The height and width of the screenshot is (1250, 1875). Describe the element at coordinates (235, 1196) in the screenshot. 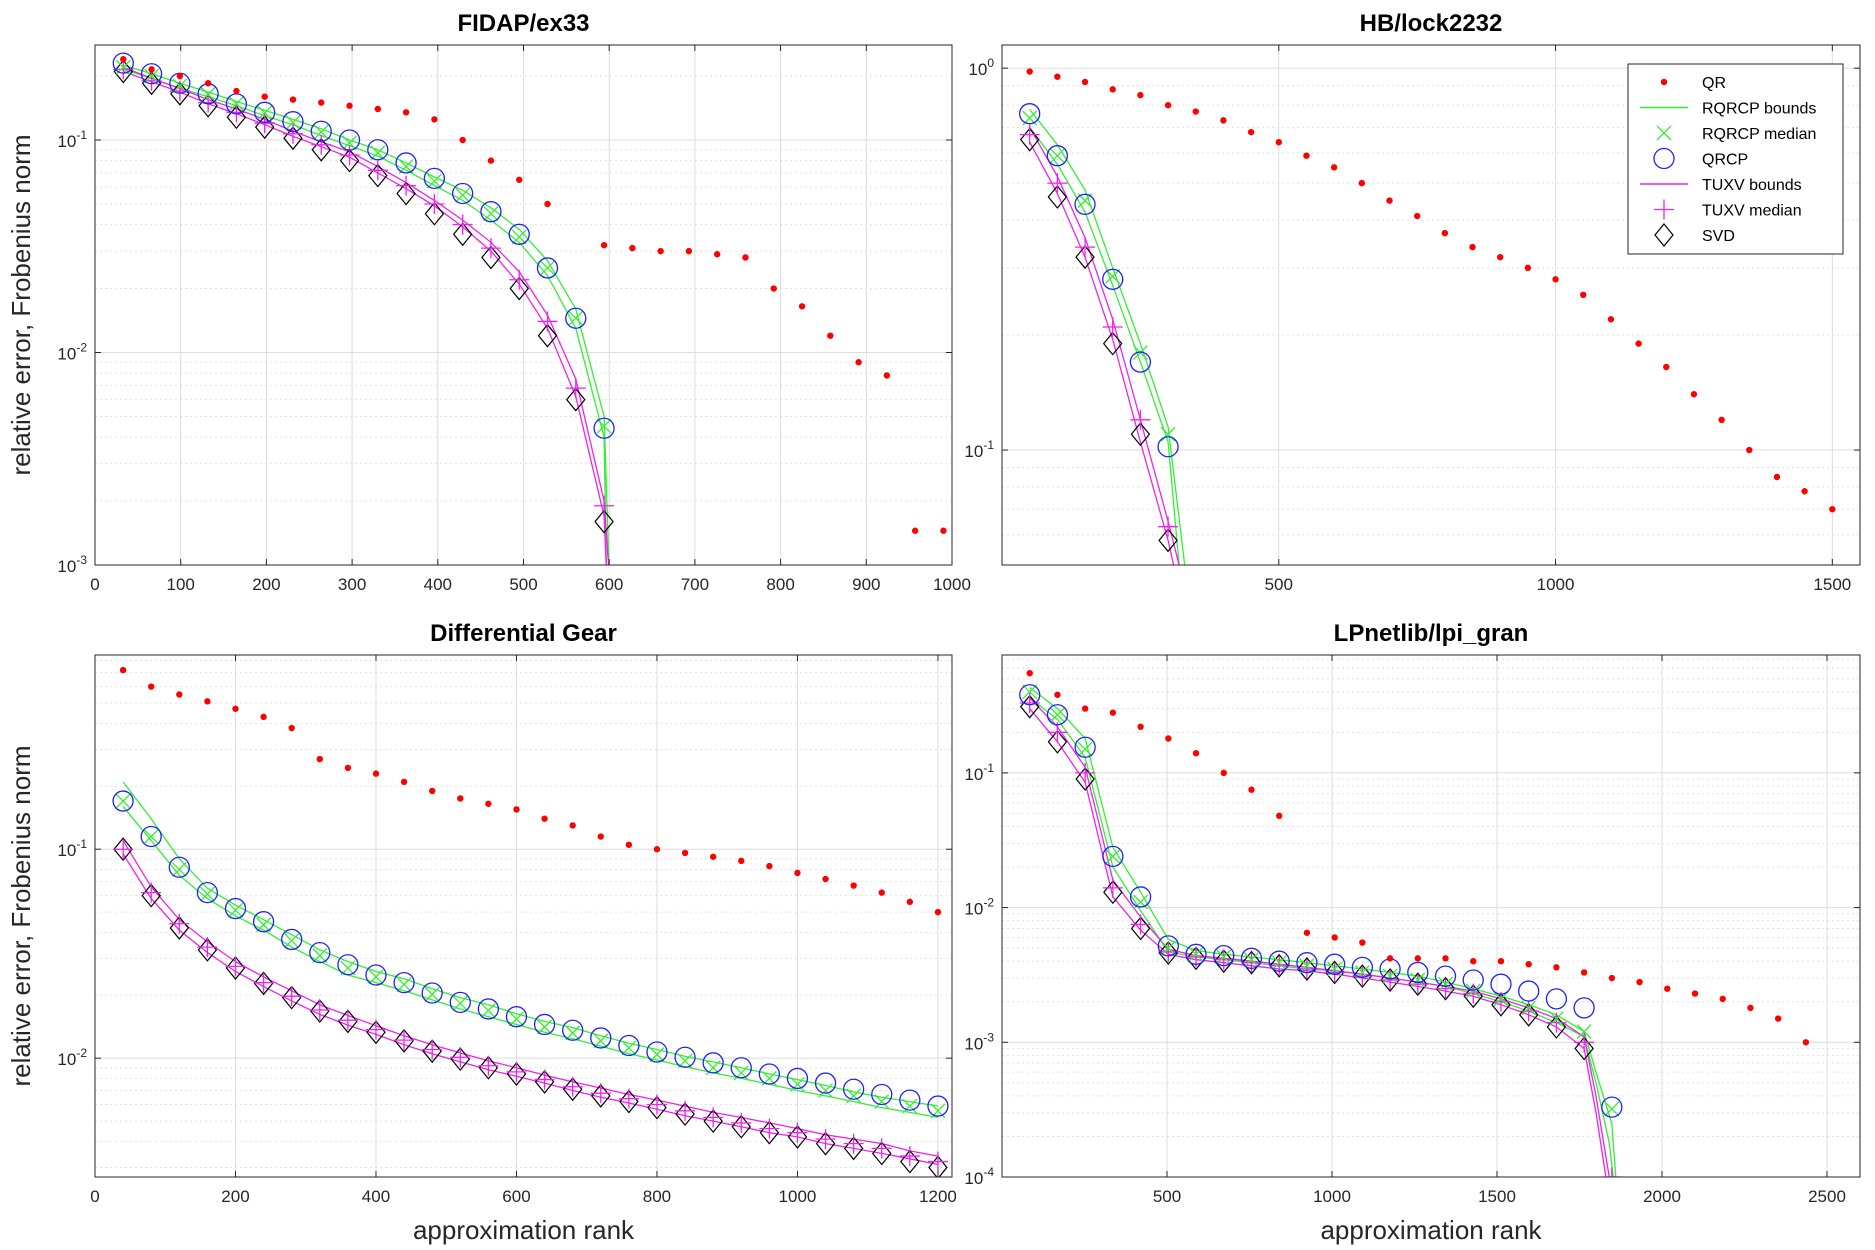

I see `x-tick-label: 200` at that location.